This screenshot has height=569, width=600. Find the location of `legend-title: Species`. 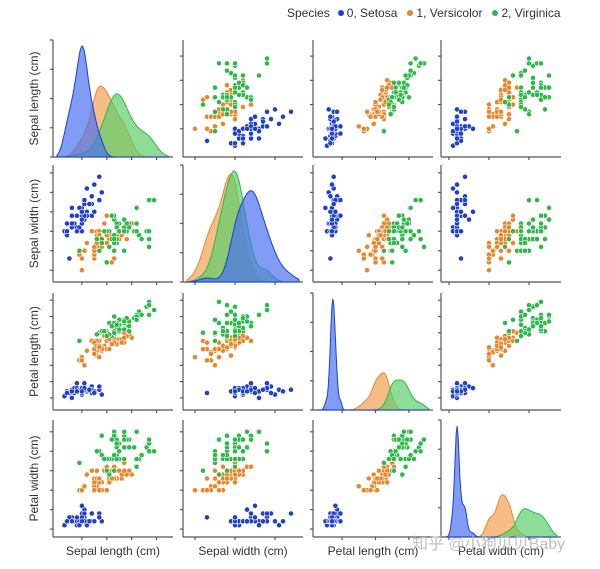

legend-title: Species is located at coordinates (308, 13).